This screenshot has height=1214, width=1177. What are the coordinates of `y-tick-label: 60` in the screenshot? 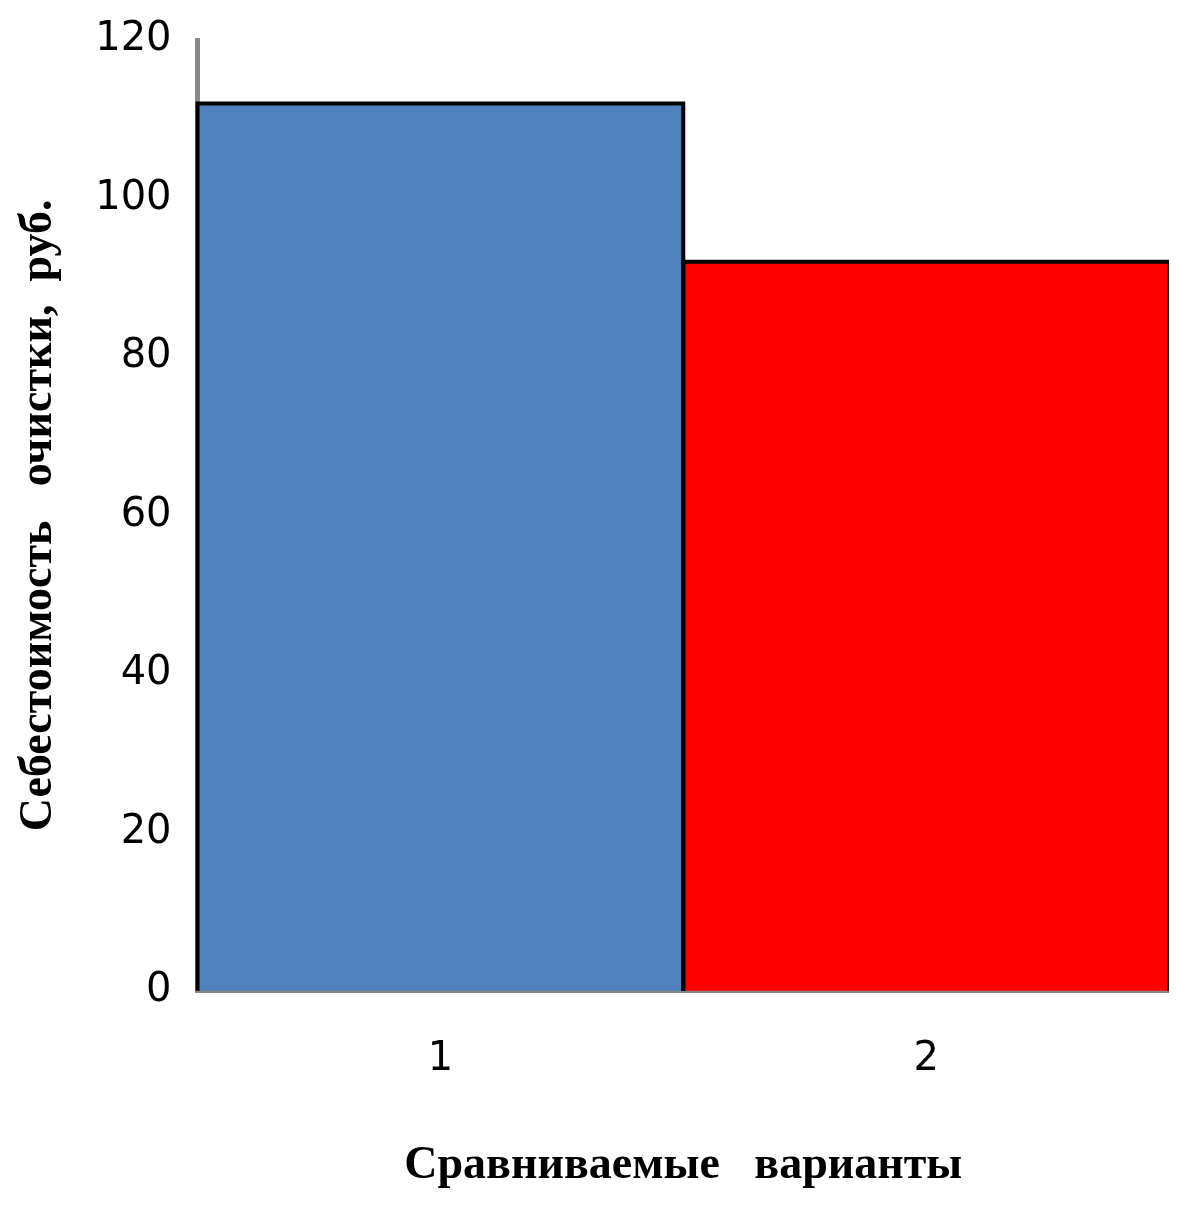 It's located at (146, 511).